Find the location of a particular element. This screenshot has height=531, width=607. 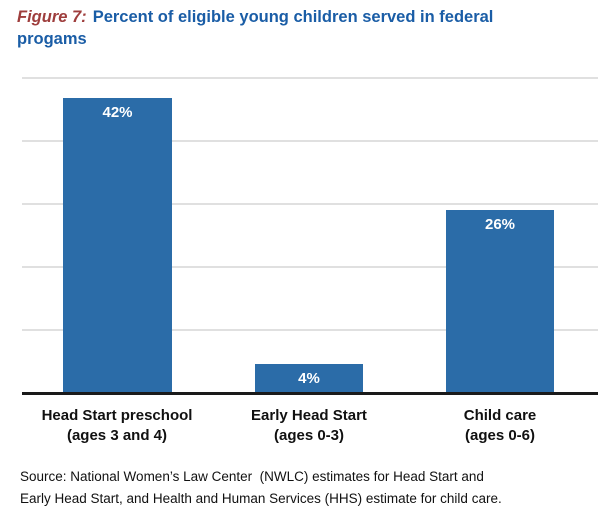

x-axis-label-line2: (ages 3 and 4) is located at coordinates (117, 435).